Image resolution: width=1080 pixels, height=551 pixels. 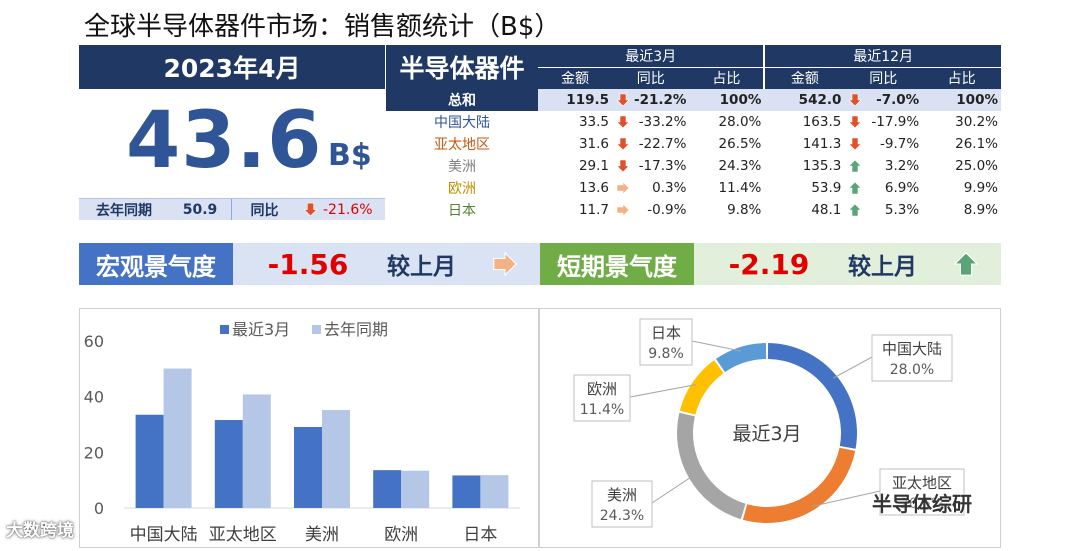 I want to click on kpi-unit: B$, so click(x=350, y=155).